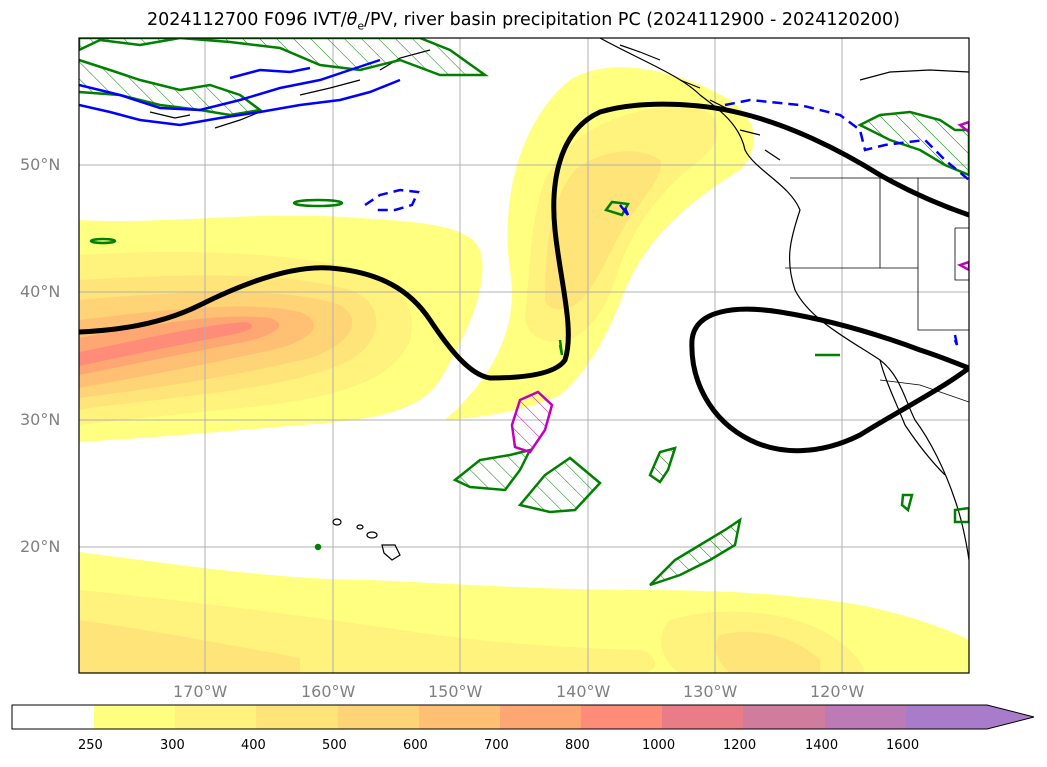  What do you see at coordinates (524, 612) in the screenshot?
I see `ivt-fill-south-band` at bounding box center [524, 612].